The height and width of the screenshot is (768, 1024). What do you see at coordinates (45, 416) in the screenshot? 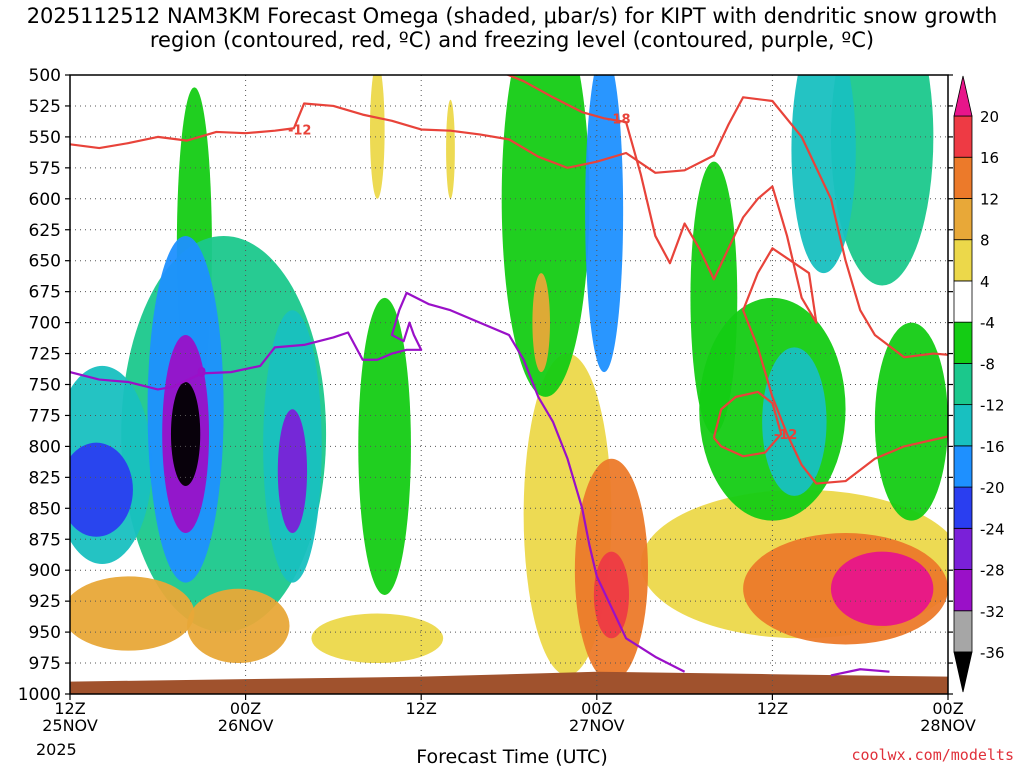
I see `y-tick-label: 775` at bounding box center [45, 416].